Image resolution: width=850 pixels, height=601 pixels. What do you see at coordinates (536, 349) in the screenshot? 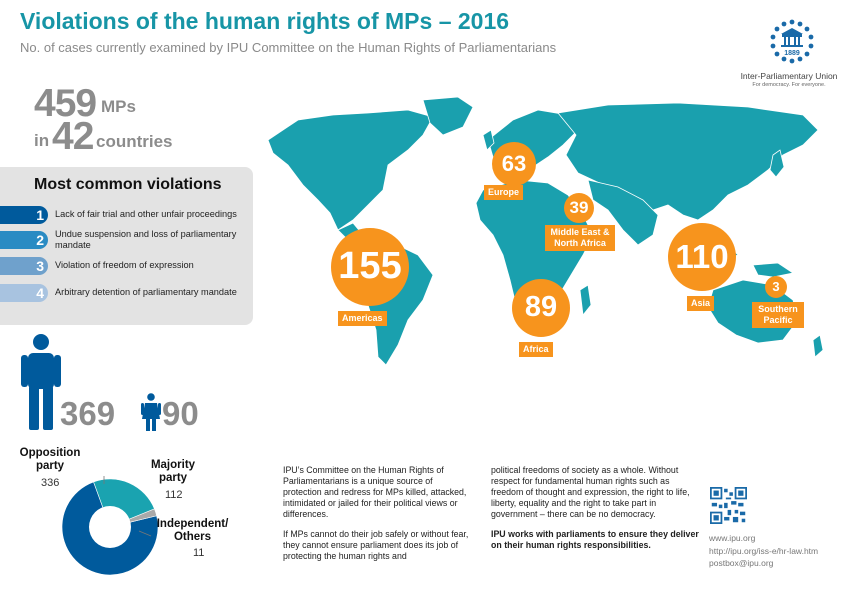
I see `africa-label: Africa` at bounding box center [536, 349].